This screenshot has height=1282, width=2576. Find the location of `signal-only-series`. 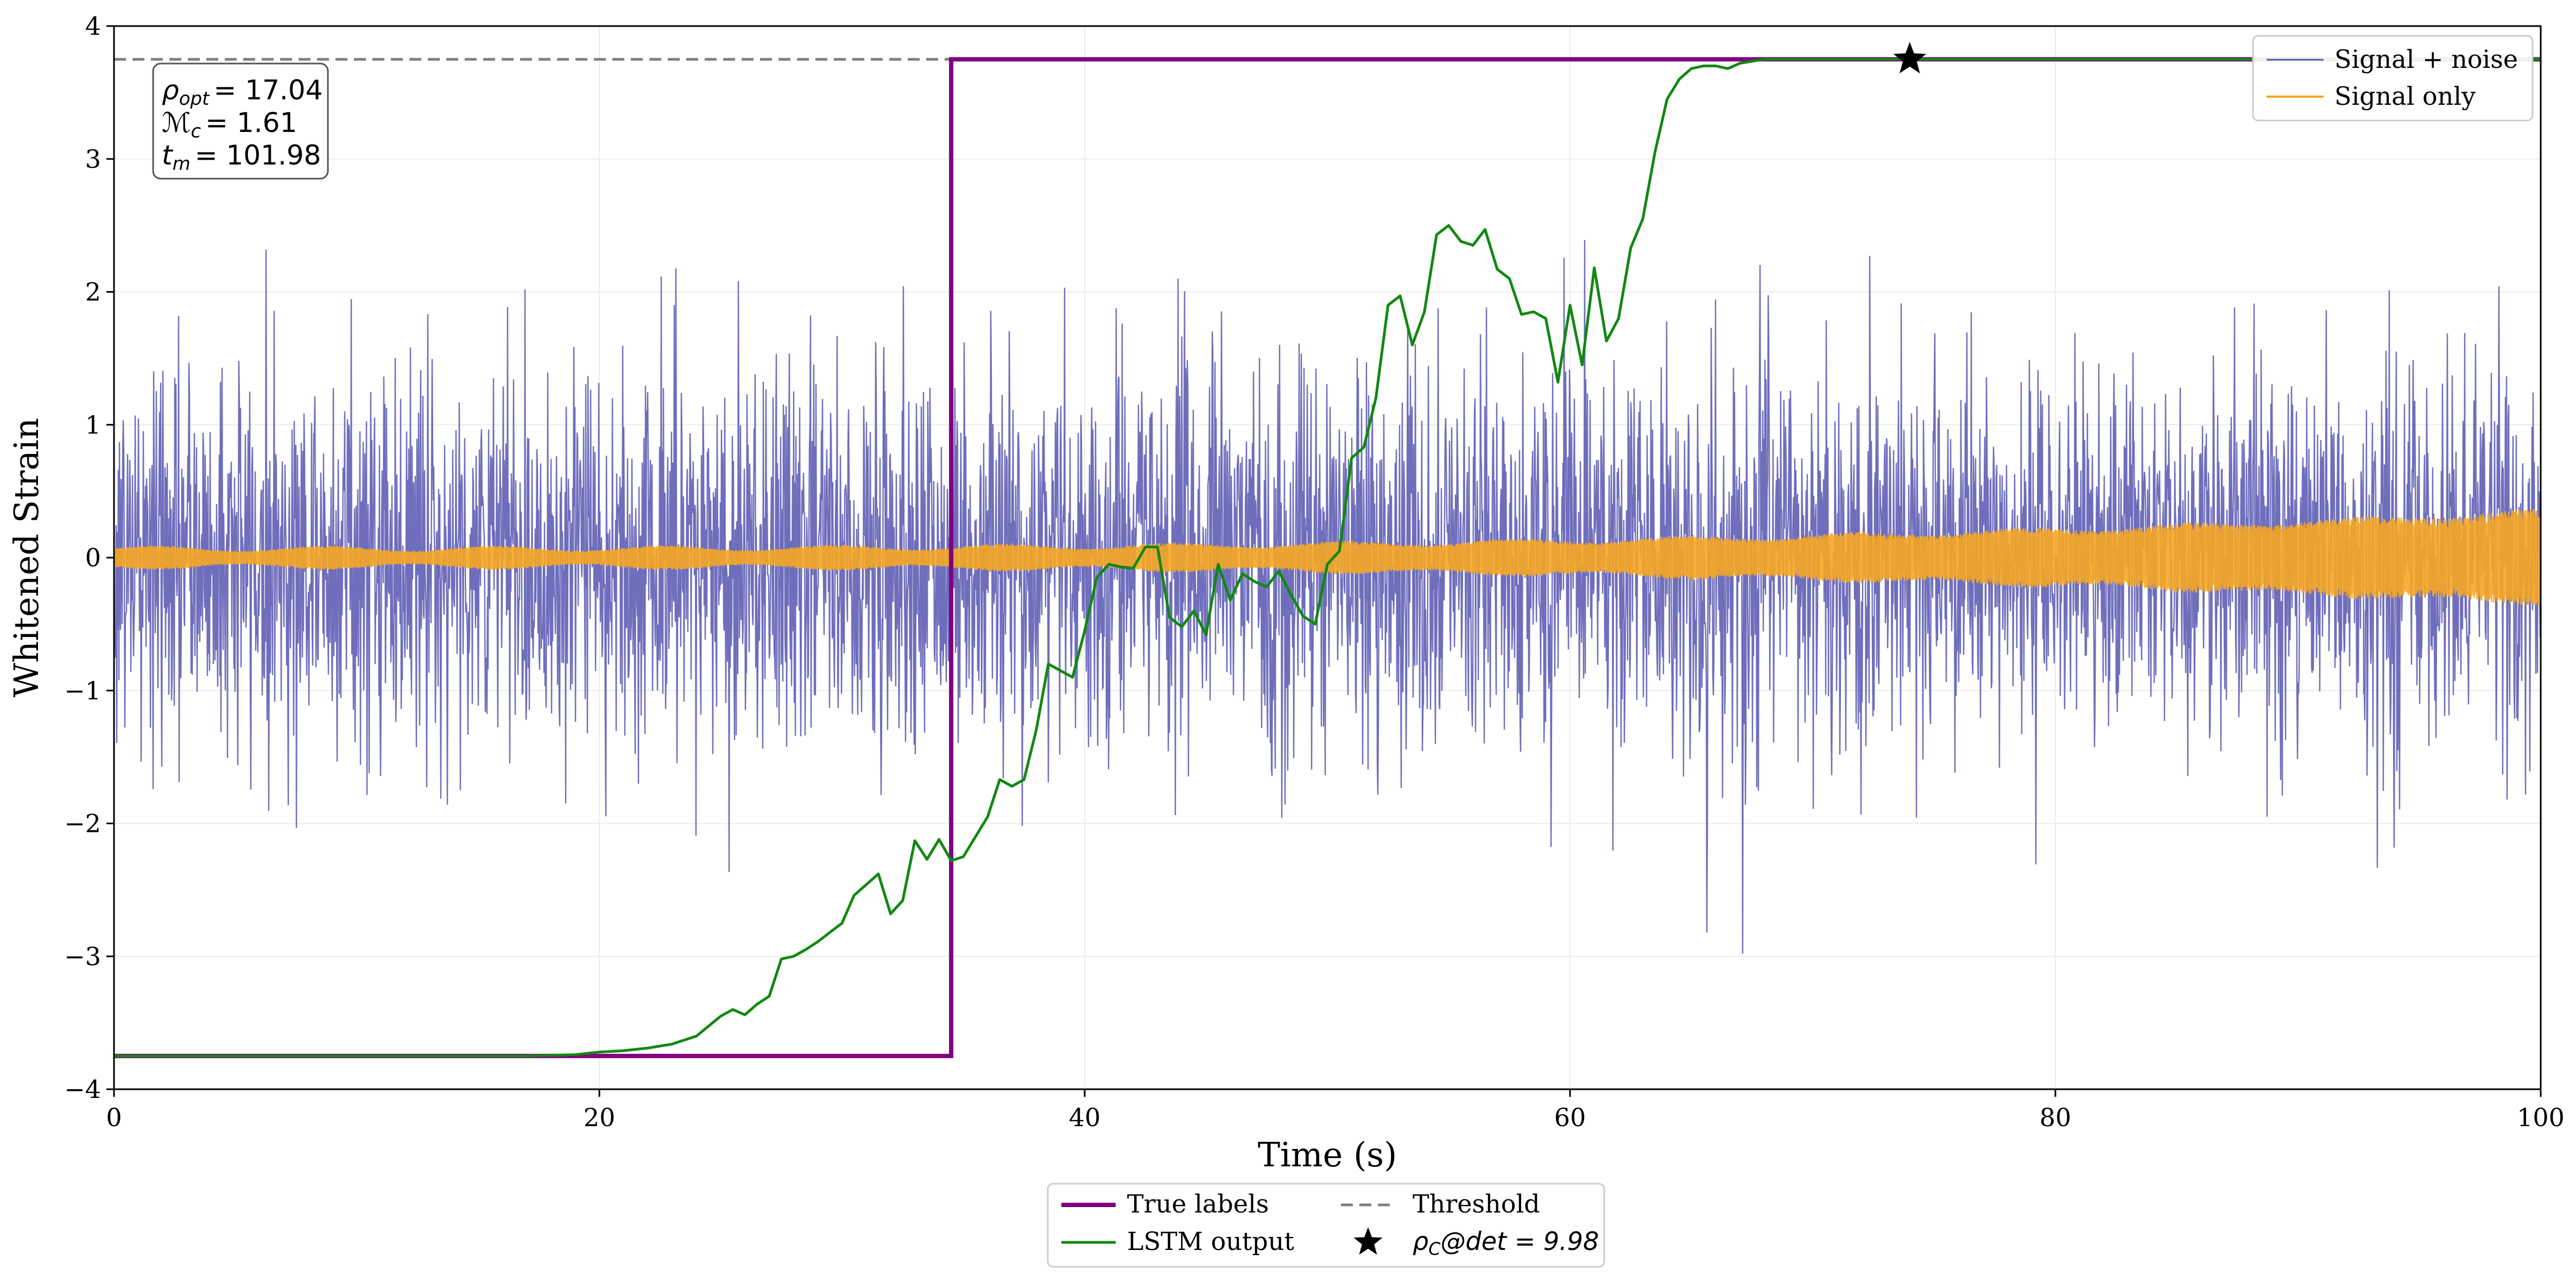

signal-only-series is located at coordinates (1327, 557).